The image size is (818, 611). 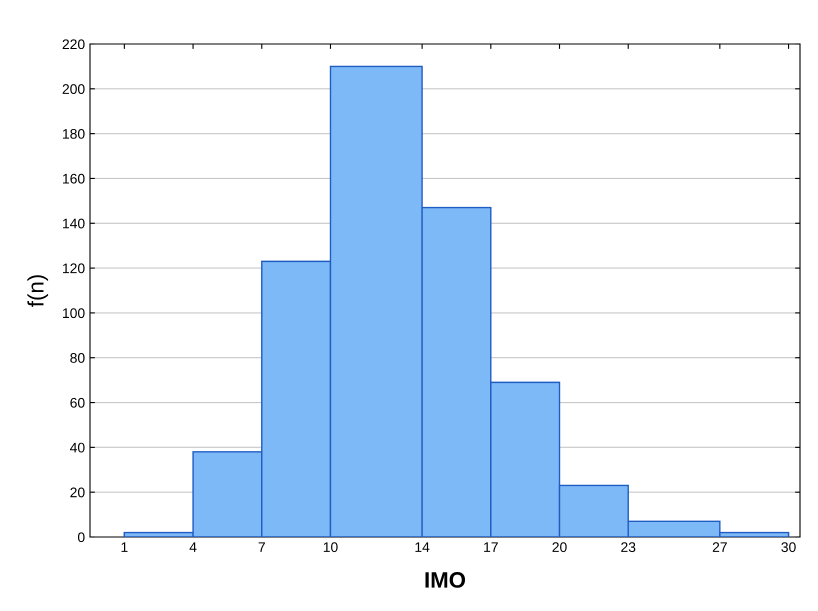 I want to click on y-tick-label: 120, so click(x=74, y=268).